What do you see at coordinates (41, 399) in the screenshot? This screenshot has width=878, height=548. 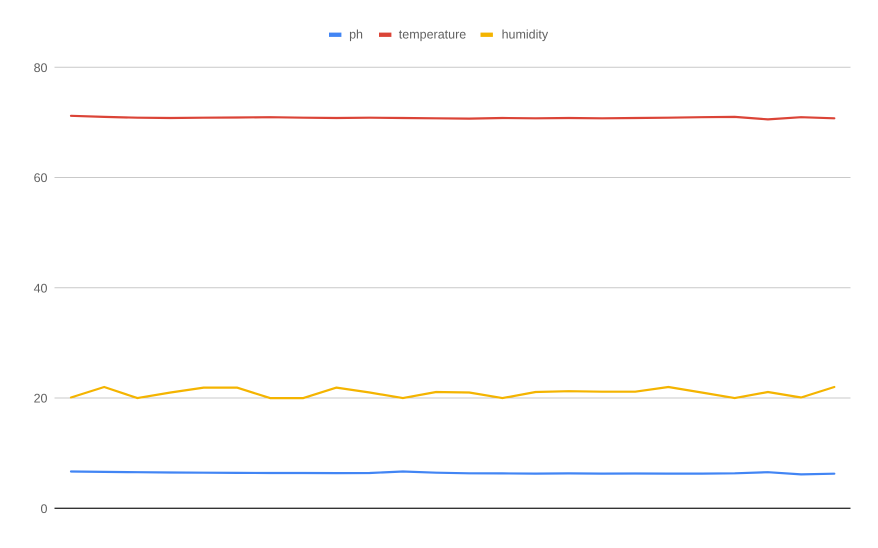 I see `svg-text: 20` at bounding box center [41, 399].